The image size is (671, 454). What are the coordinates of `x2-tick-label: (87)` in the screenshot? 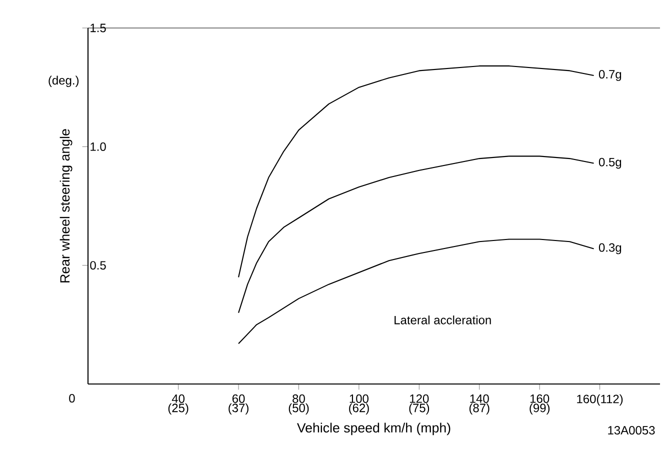 It's located at (479, 409).